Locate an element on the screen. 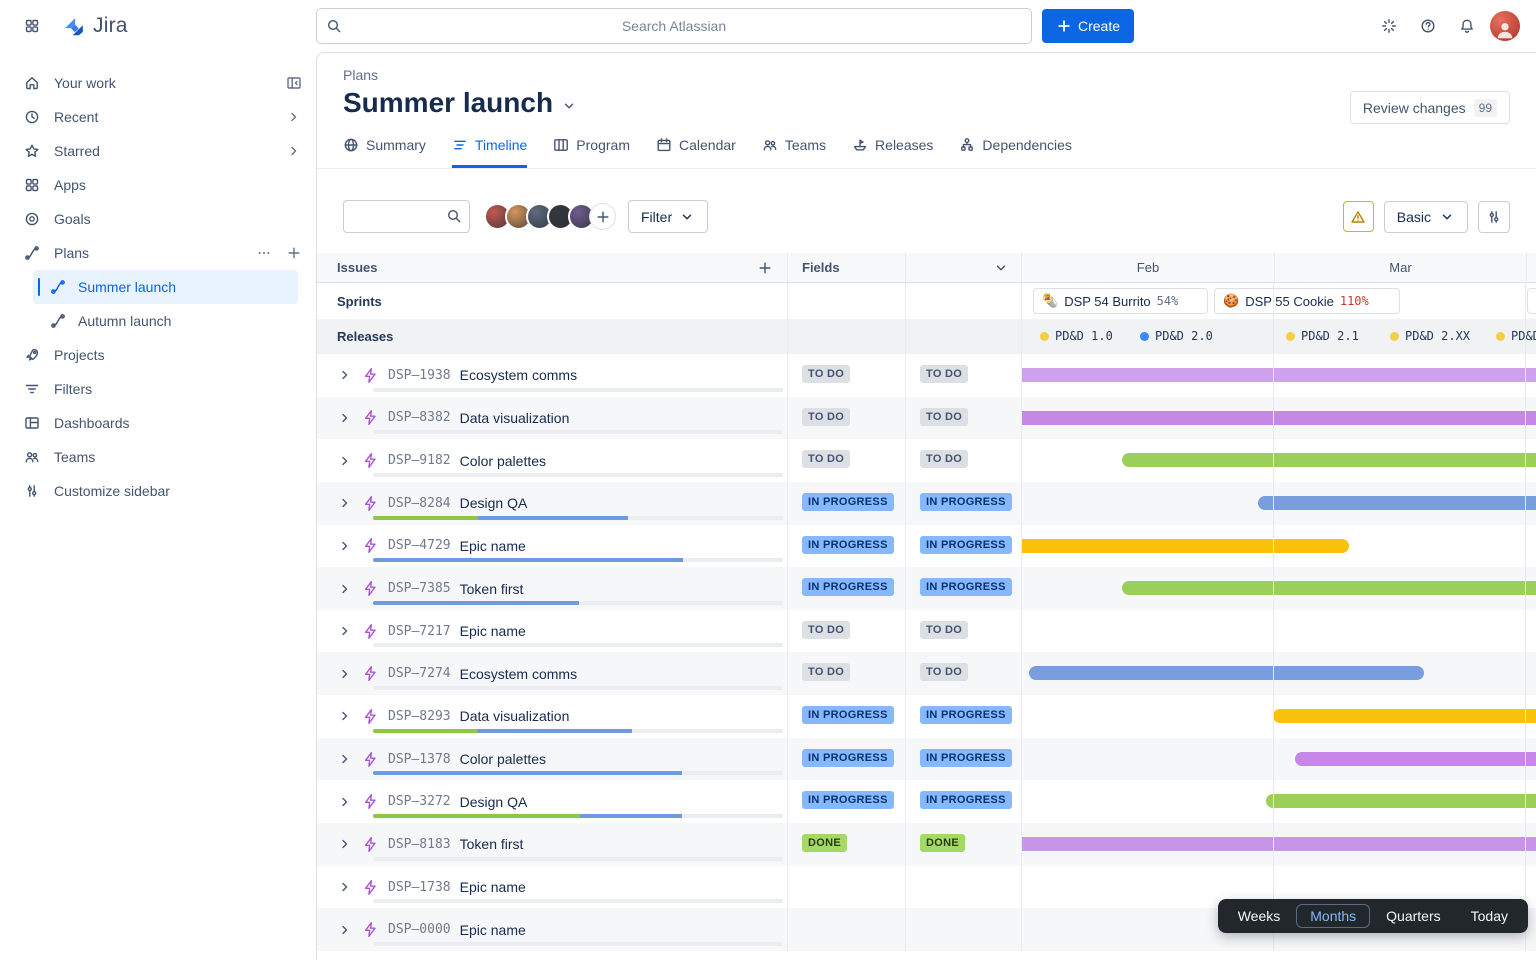 This screenshot has height=960, width=1536. sidebar-item-dashboards: Dashboards is located at coordinates (158, 423).